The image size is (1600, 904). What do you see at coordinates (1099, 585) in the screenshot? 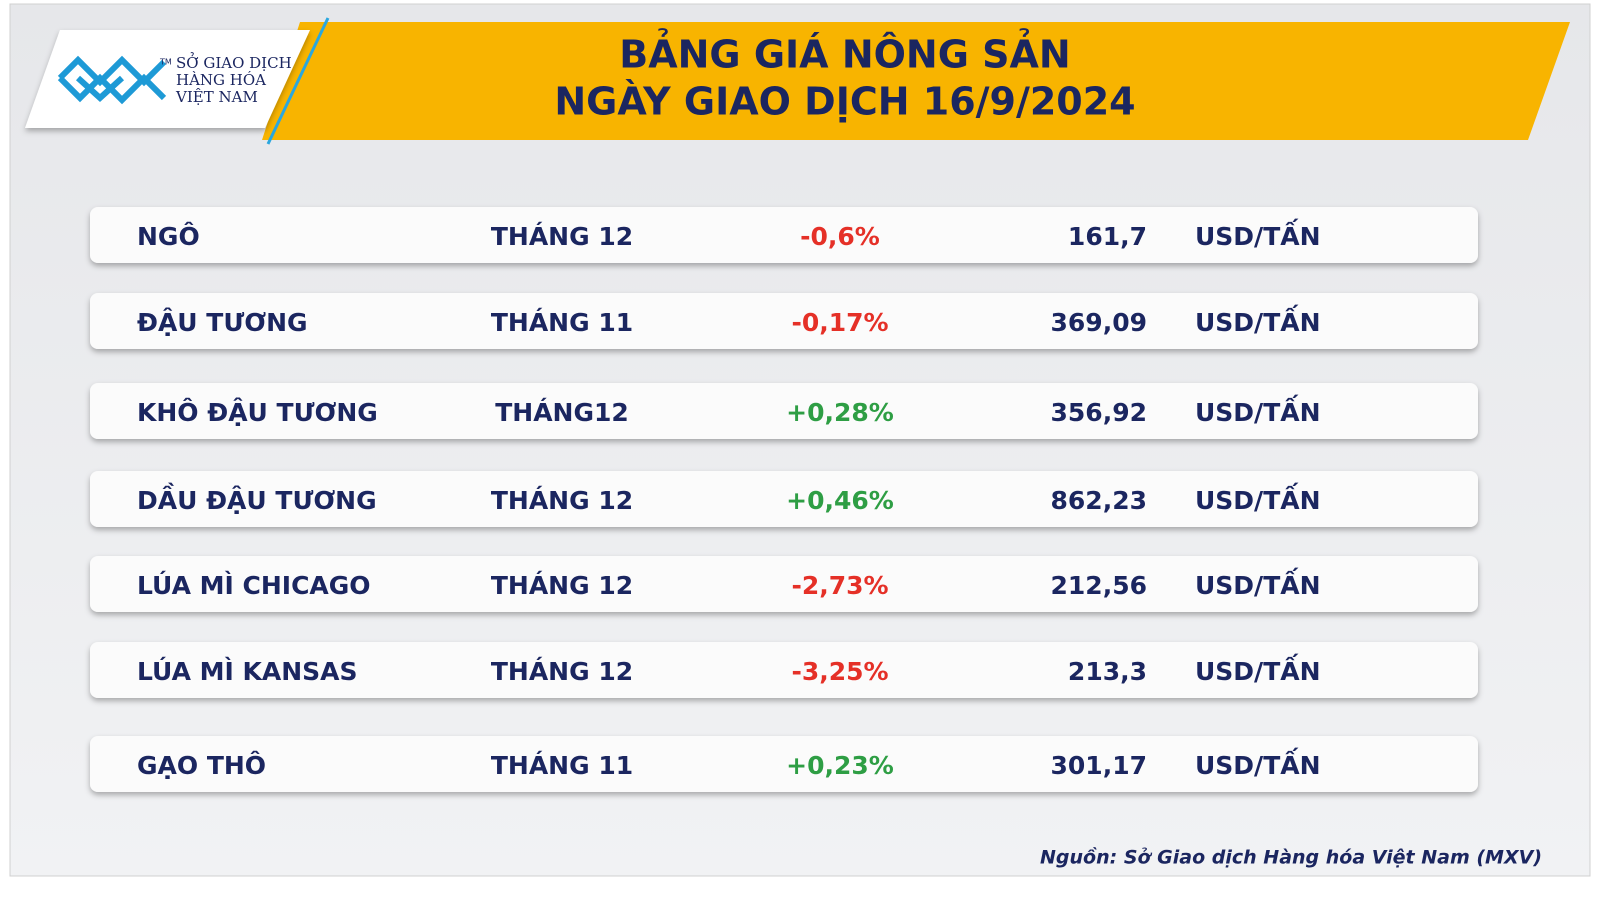
I see `price: 212,56` at bounding box center [1099, 585].